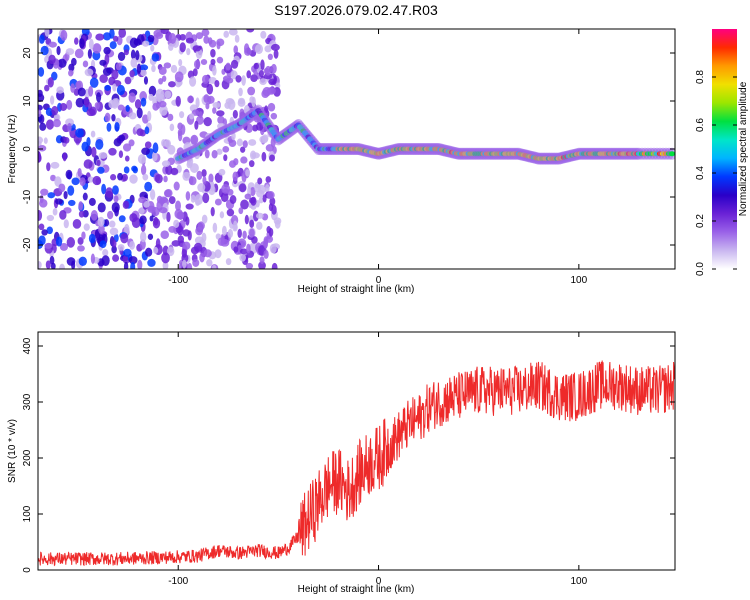  Describe the element at coordinates (27, 149) in the screenshot. I see `y-tick-label: 0` at that location.